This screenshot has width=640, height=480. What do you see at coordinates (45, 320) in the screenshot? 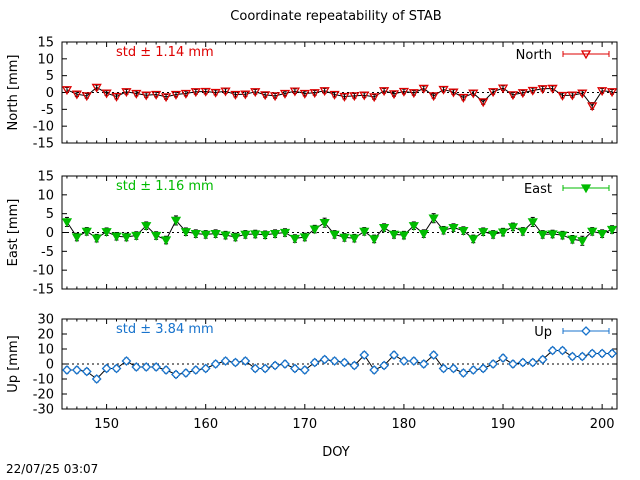
I see `up-y-tick-label: 30` at bounding box center [45, 320].